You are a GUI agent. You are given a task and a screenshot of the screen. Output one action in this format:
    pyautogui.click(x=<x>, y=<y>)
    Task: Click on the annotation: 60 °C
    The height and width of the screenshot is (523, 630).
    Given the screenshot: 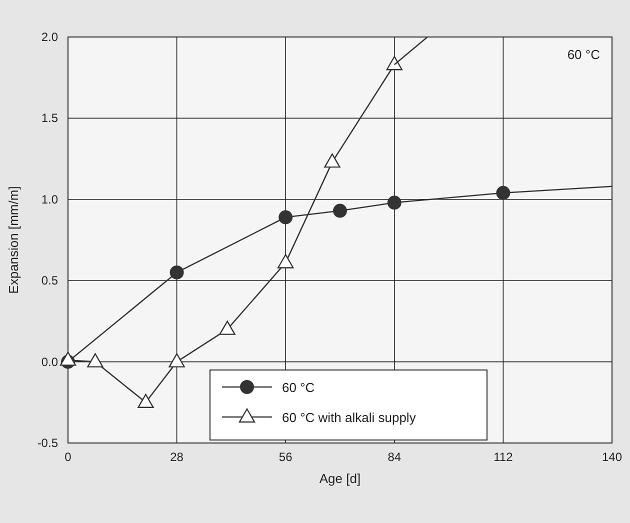 What is the action you would take?
    pyautogui.click(x=583, y=54)
    